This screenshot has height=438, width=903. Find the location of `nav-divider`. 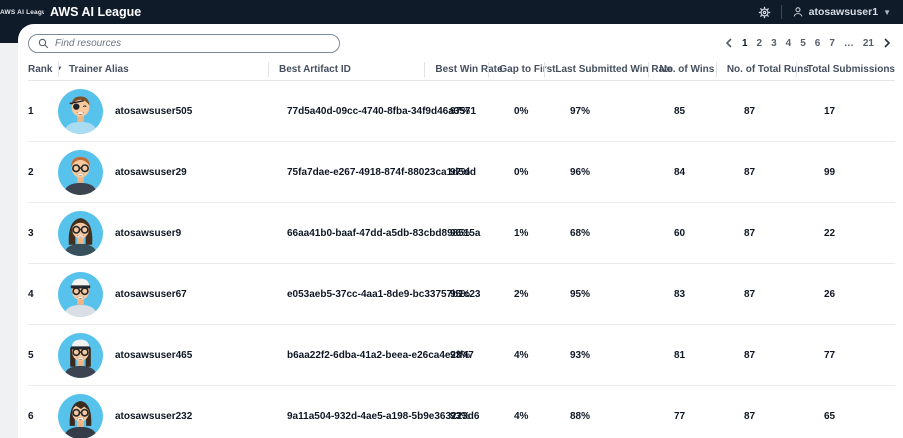

nav-divider is located at coordinates (781, 12).